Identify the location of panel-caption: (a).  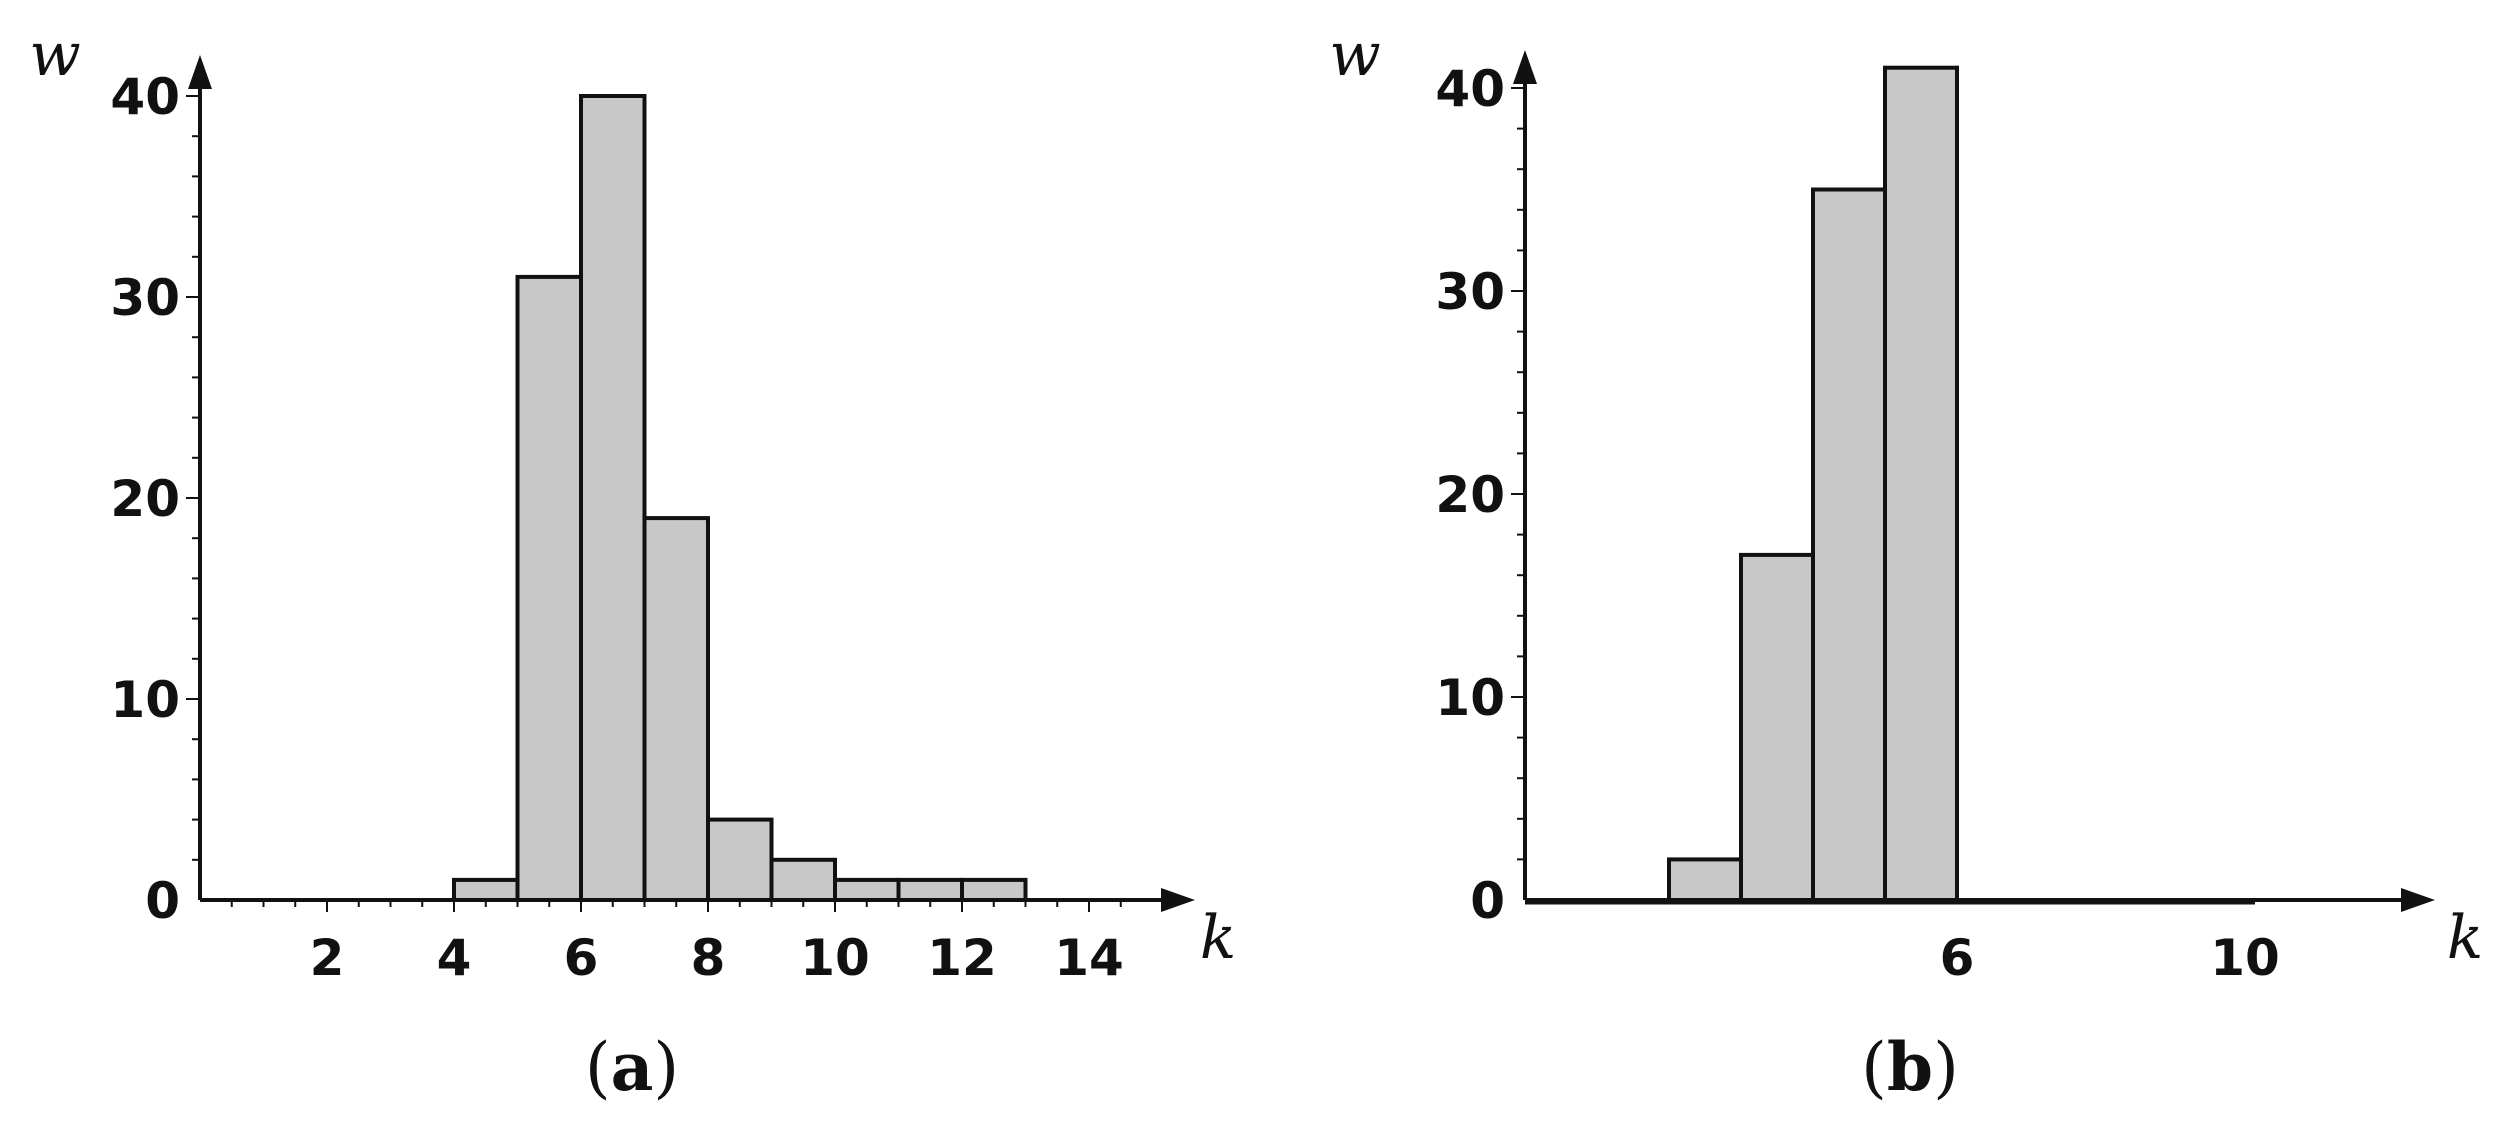
(632, 1067).